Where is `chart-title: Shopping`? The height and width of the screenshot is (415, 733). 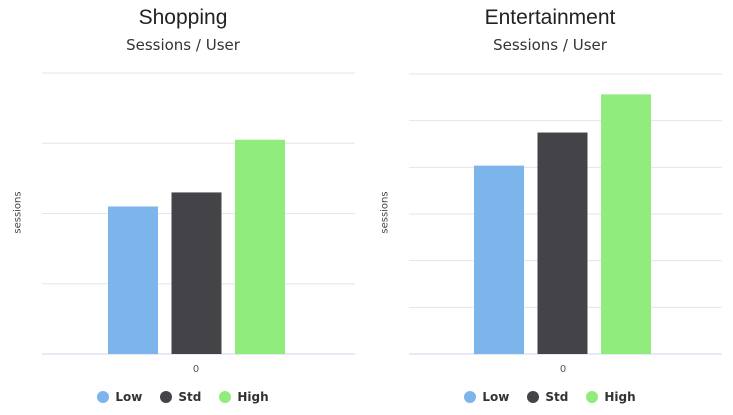 chart-title: Shopping is located at coordinates (183, 17).